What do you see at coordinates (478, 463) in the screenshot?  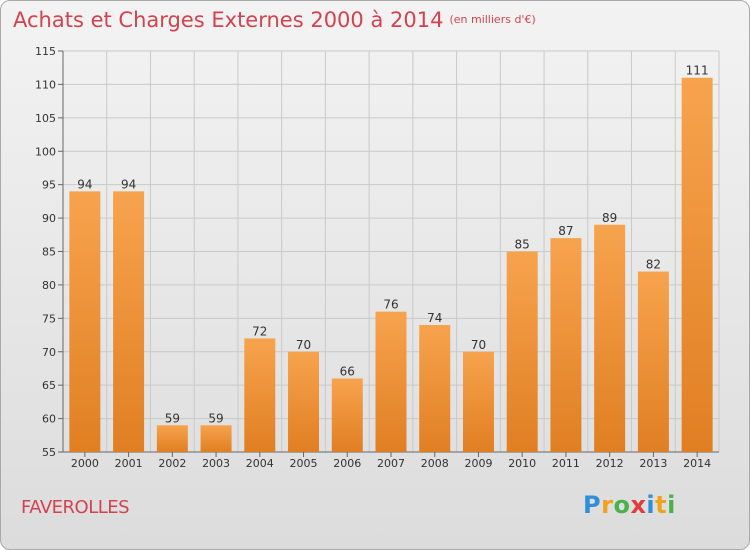 I see `x-tick-label: 2009` at bounding box center [478, 463].